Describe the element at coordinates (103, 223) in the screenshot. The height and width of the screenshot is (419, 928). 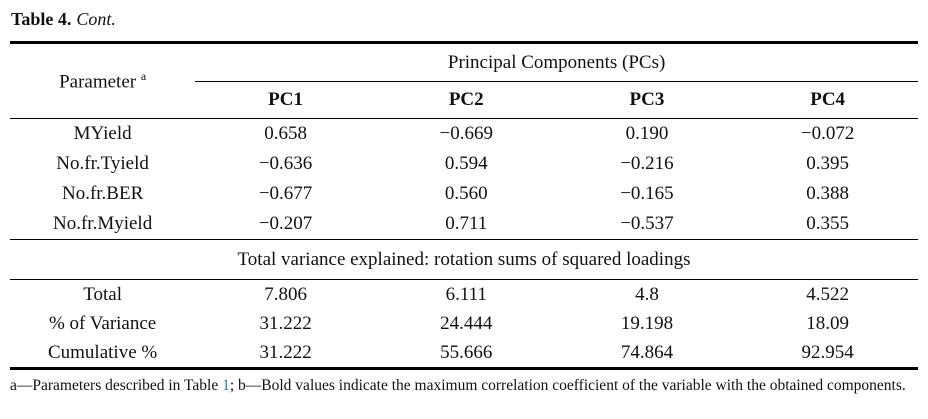
I see `parameter-cell: No.fr.Myield` at that location.